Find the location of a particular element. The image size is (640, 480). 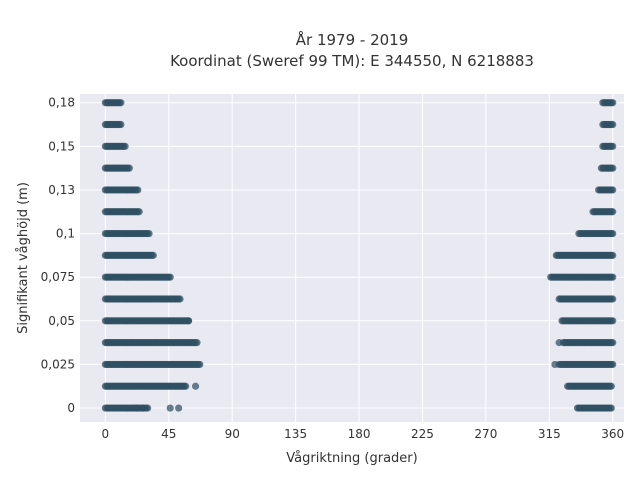

y-tick-label: 0,075 is located at coordinates (58, 277).